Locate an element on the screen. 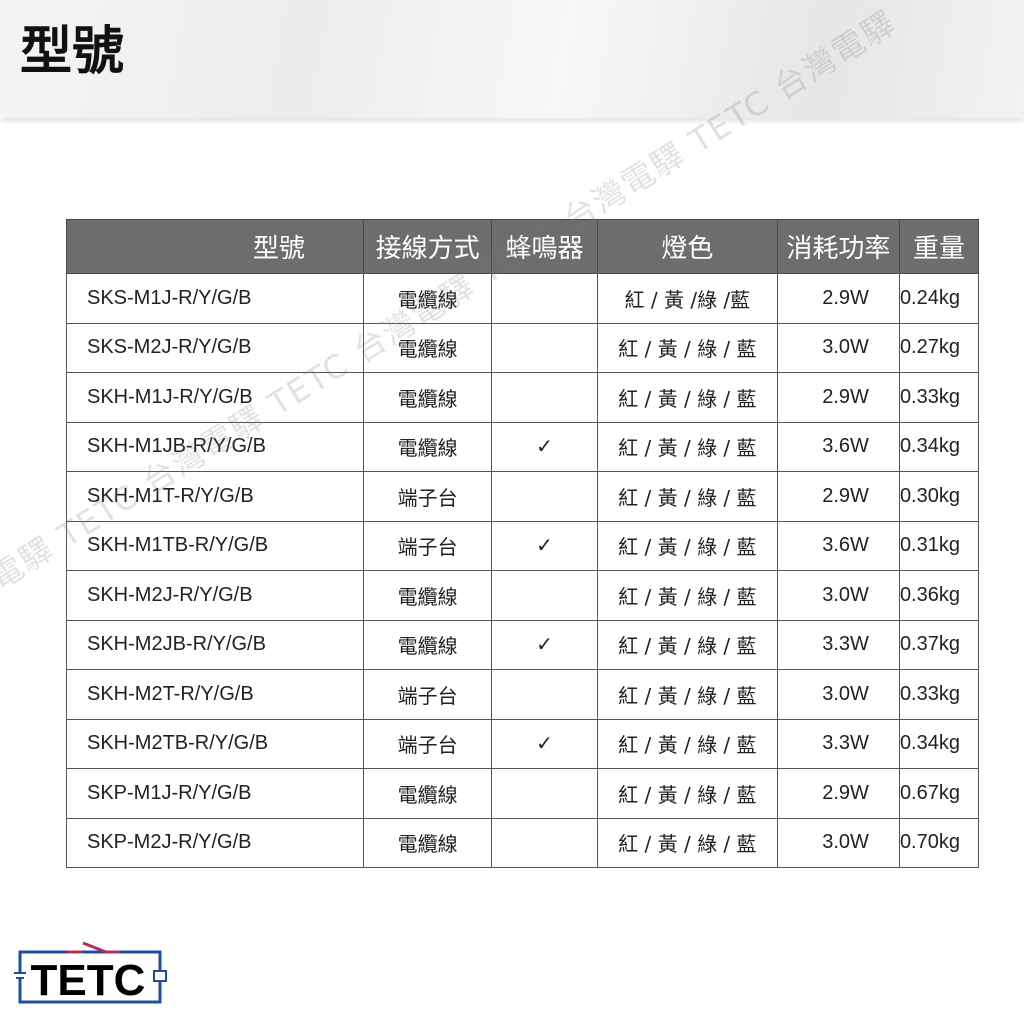  cell-weight: 0.37kg is located at coordinates (939, 644).